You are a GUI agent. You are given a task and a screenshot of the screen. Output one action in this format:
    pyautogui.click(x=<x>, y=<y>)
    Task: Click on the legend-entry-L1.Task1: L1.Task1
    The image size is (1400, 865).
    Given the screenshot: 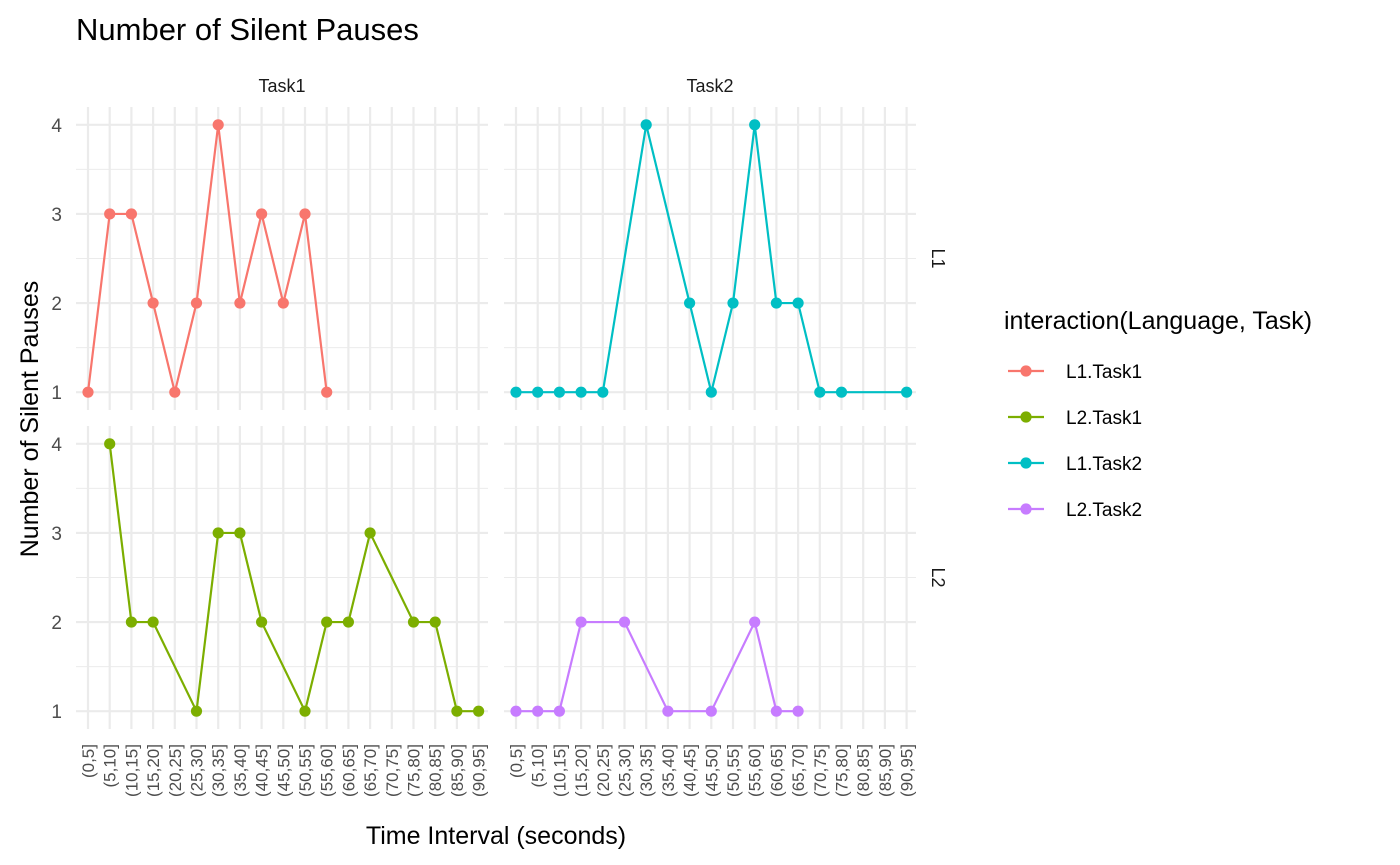 What is the action you would take?
    pyautogui.click(x=1075, y=372)
    